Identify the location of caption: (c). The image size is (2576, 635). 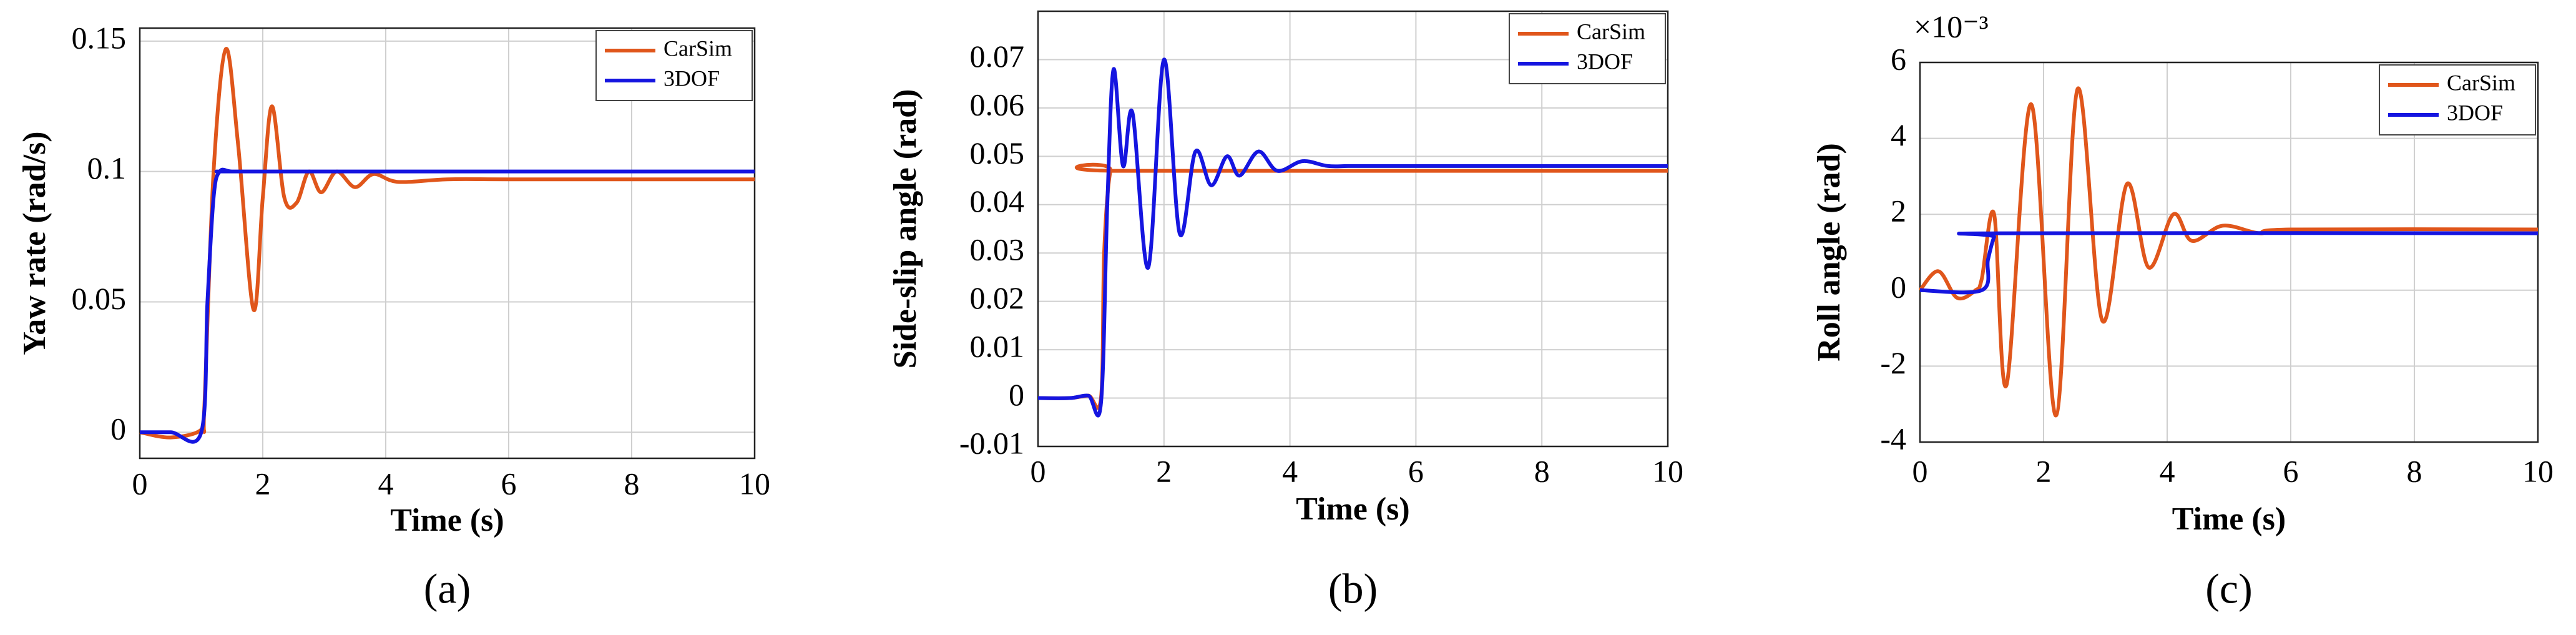
(2228, 589).